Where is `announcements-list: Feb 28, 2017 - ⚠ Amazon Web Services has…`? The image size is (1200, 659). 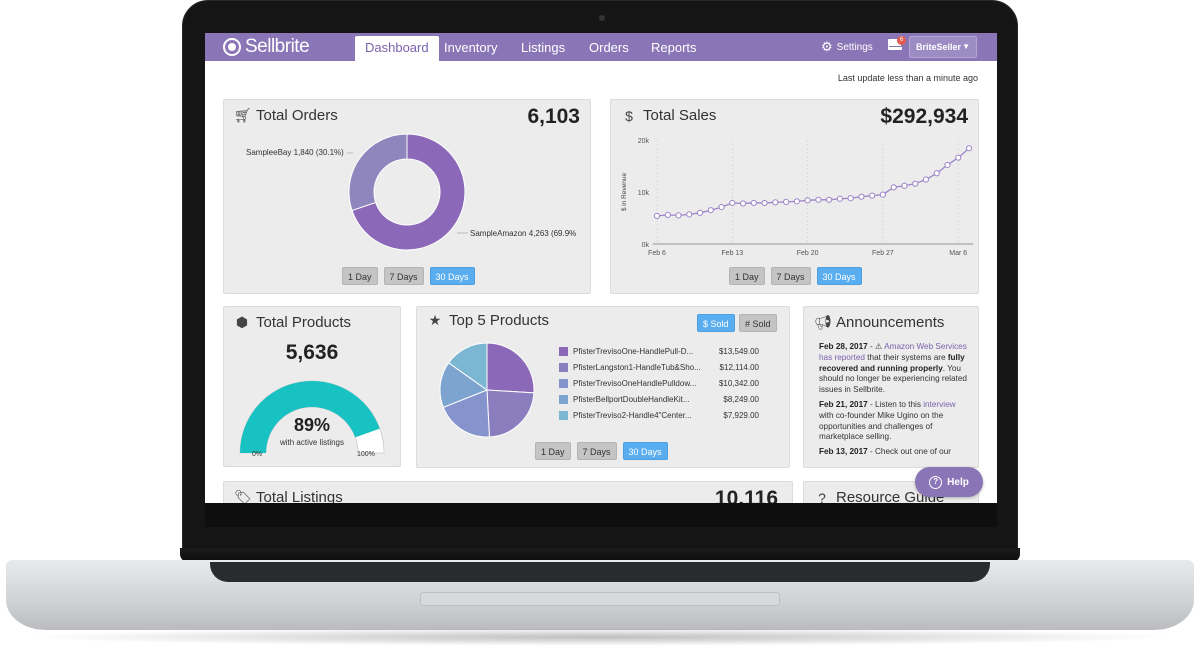 announcements-list: Feb 28, 2017 - ⚠ Amazon Web Services has… is located at coordinates (894, 402).